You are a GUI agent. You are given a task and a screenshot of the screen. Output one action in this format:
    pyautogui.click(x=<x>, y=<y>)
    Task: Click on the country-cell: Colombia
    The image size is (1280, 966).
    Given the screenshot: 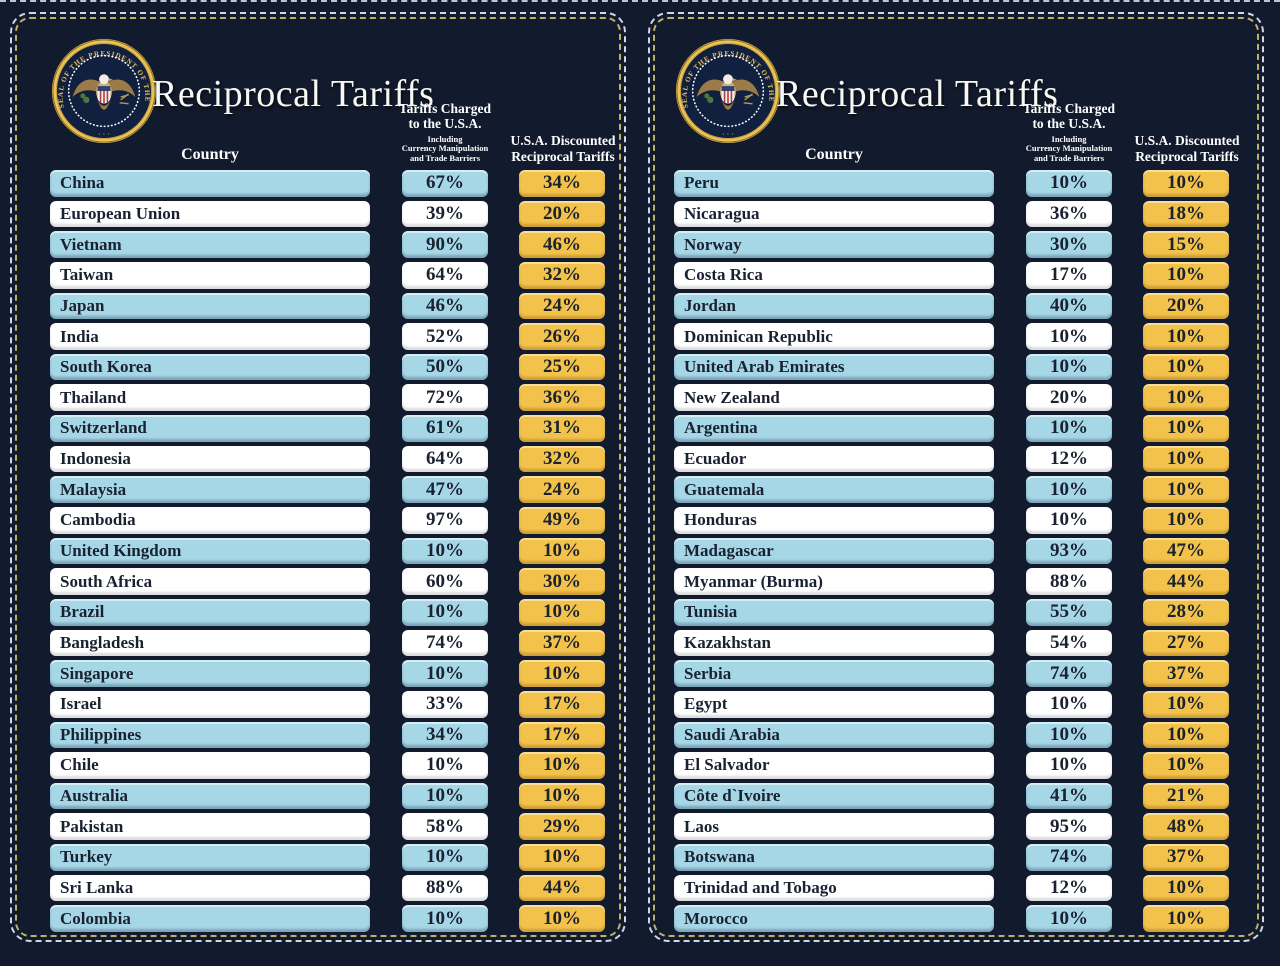 What is the action you would take?
    pyautogui.click(x=210, y=918)
    